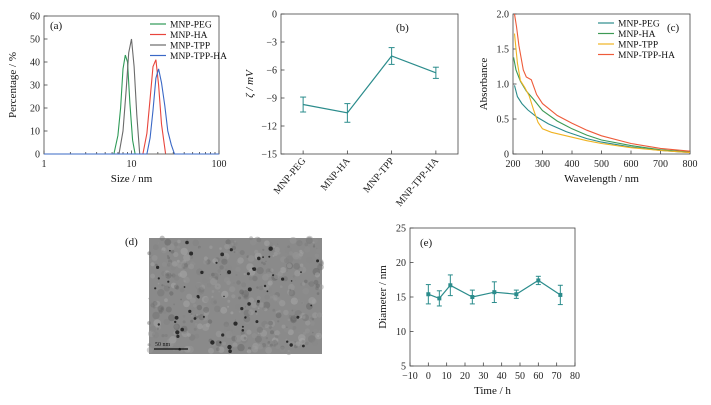  Describe the element at coordinates (132, 179) in the screenshot. I see `panel-a-x-axis-label: Size / nm` at that location.